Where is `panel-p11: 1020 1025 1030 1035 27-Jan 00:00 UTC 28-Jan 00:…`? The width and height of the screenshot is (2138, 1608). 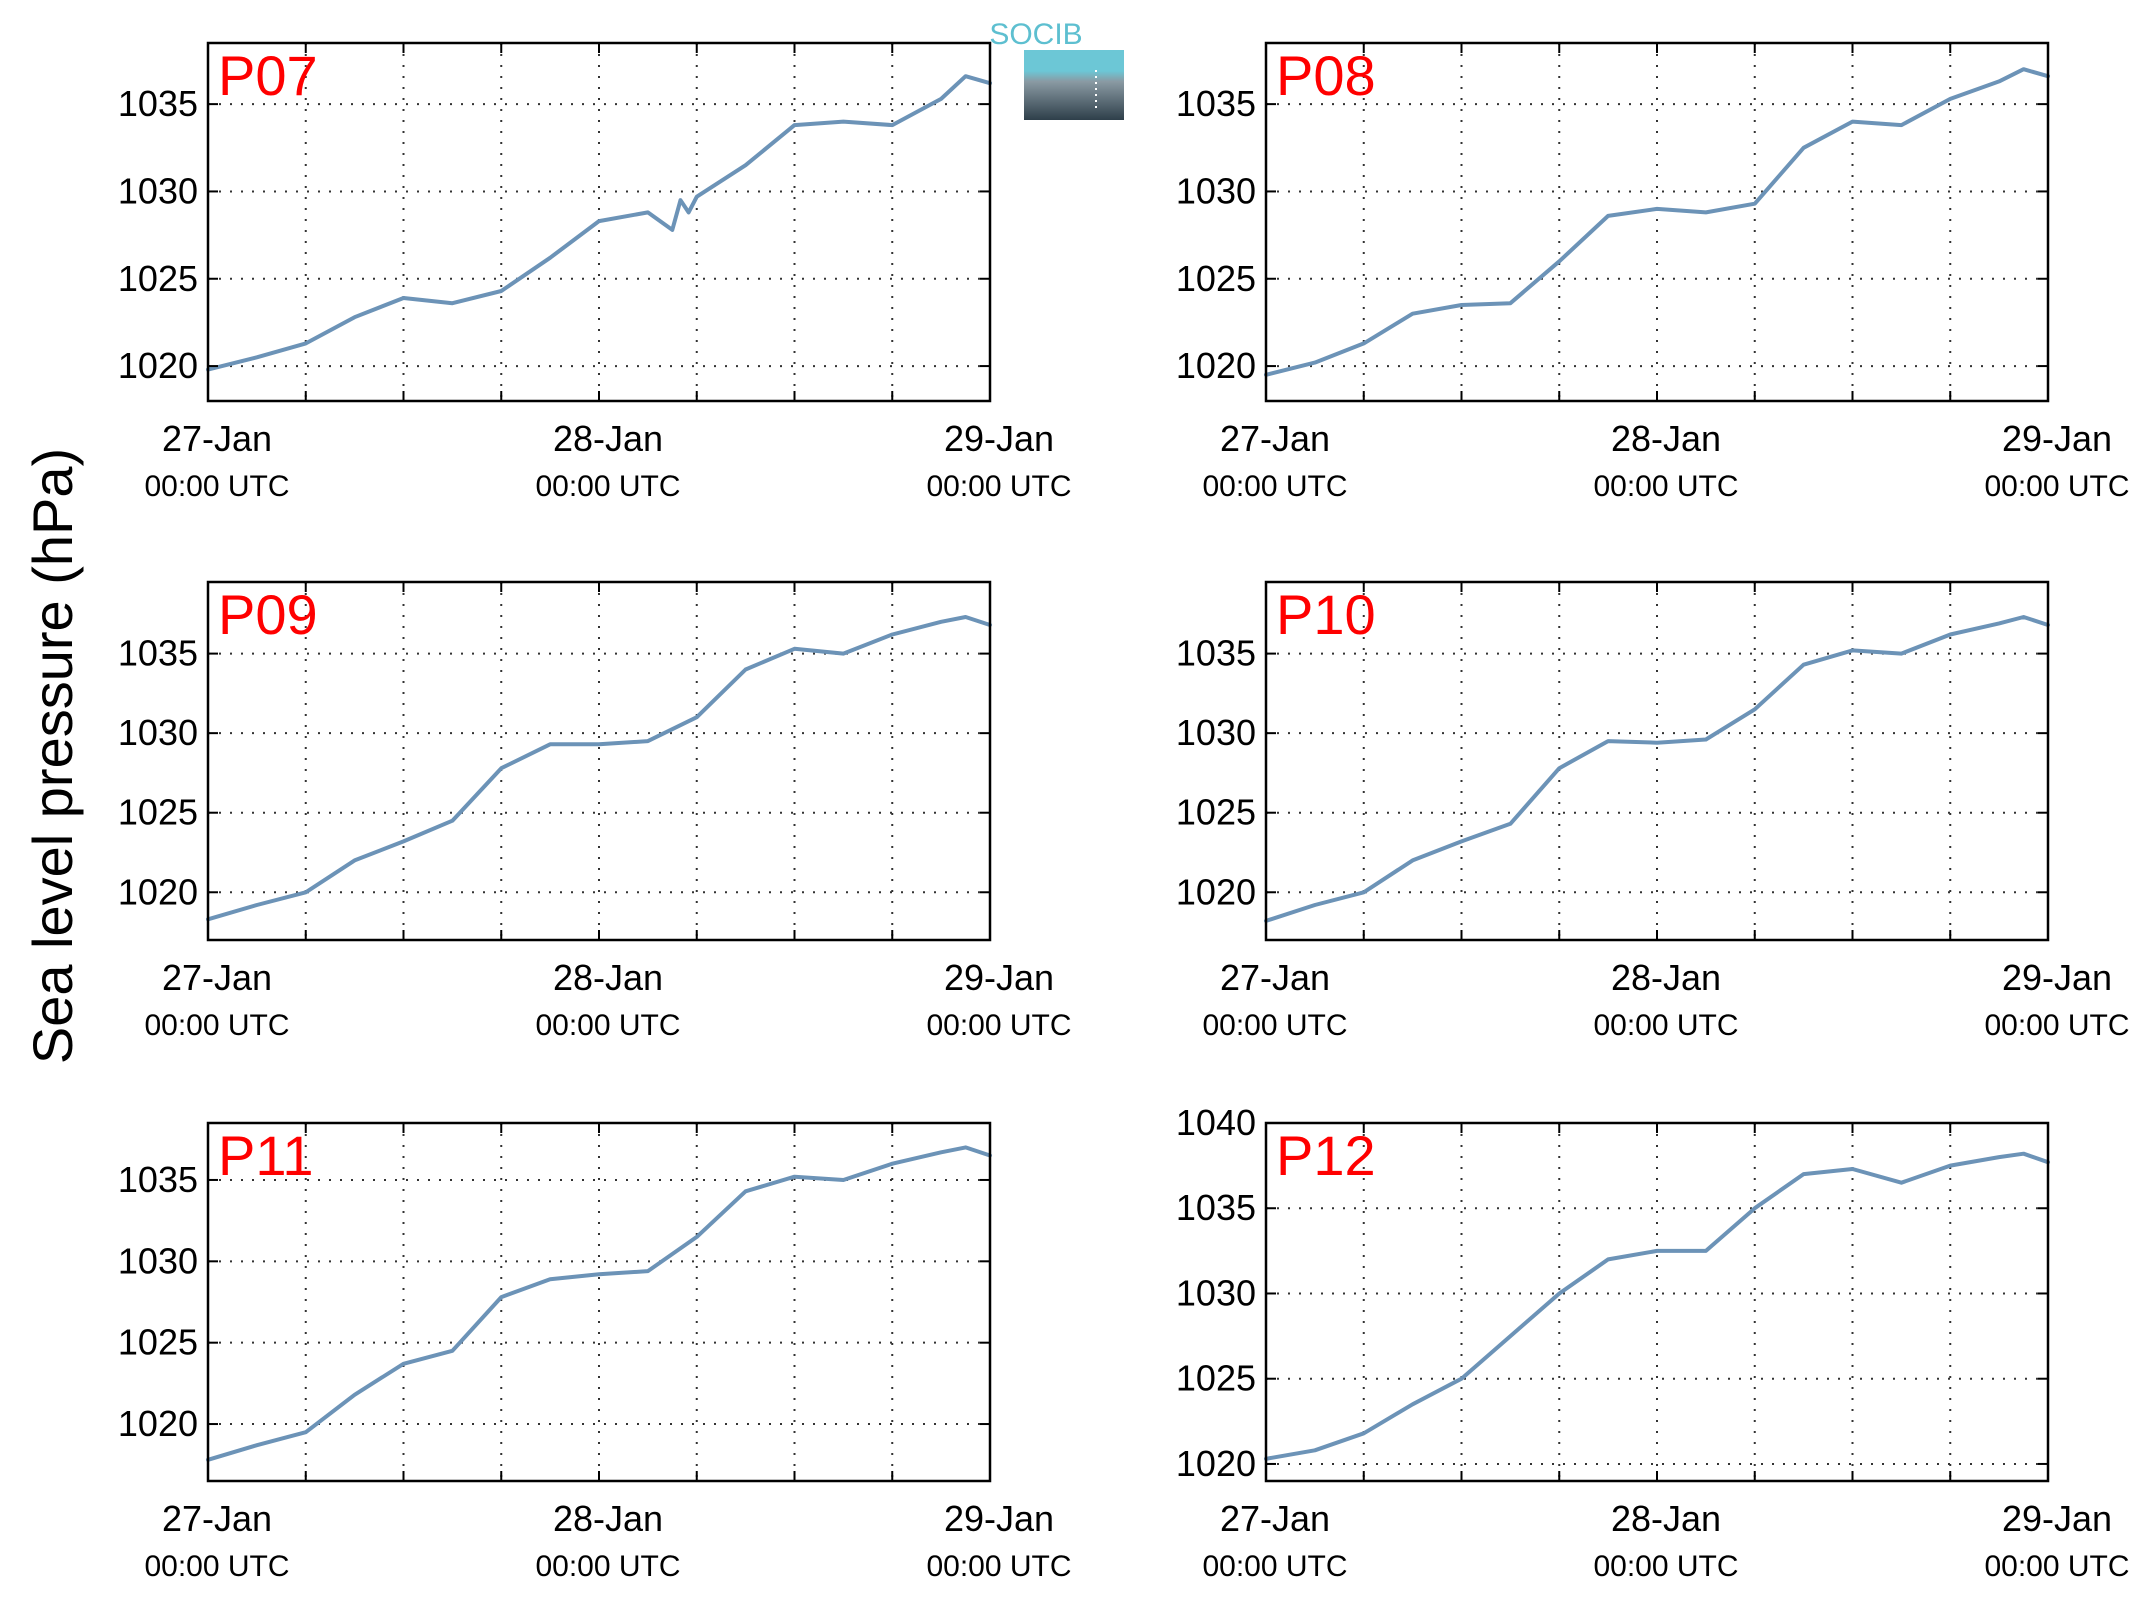
panel-p11: 1020 1025 1030 1035 27-Jan 00:00 UTC 28-Jan 00:… is located at coordinates (595, 1352).